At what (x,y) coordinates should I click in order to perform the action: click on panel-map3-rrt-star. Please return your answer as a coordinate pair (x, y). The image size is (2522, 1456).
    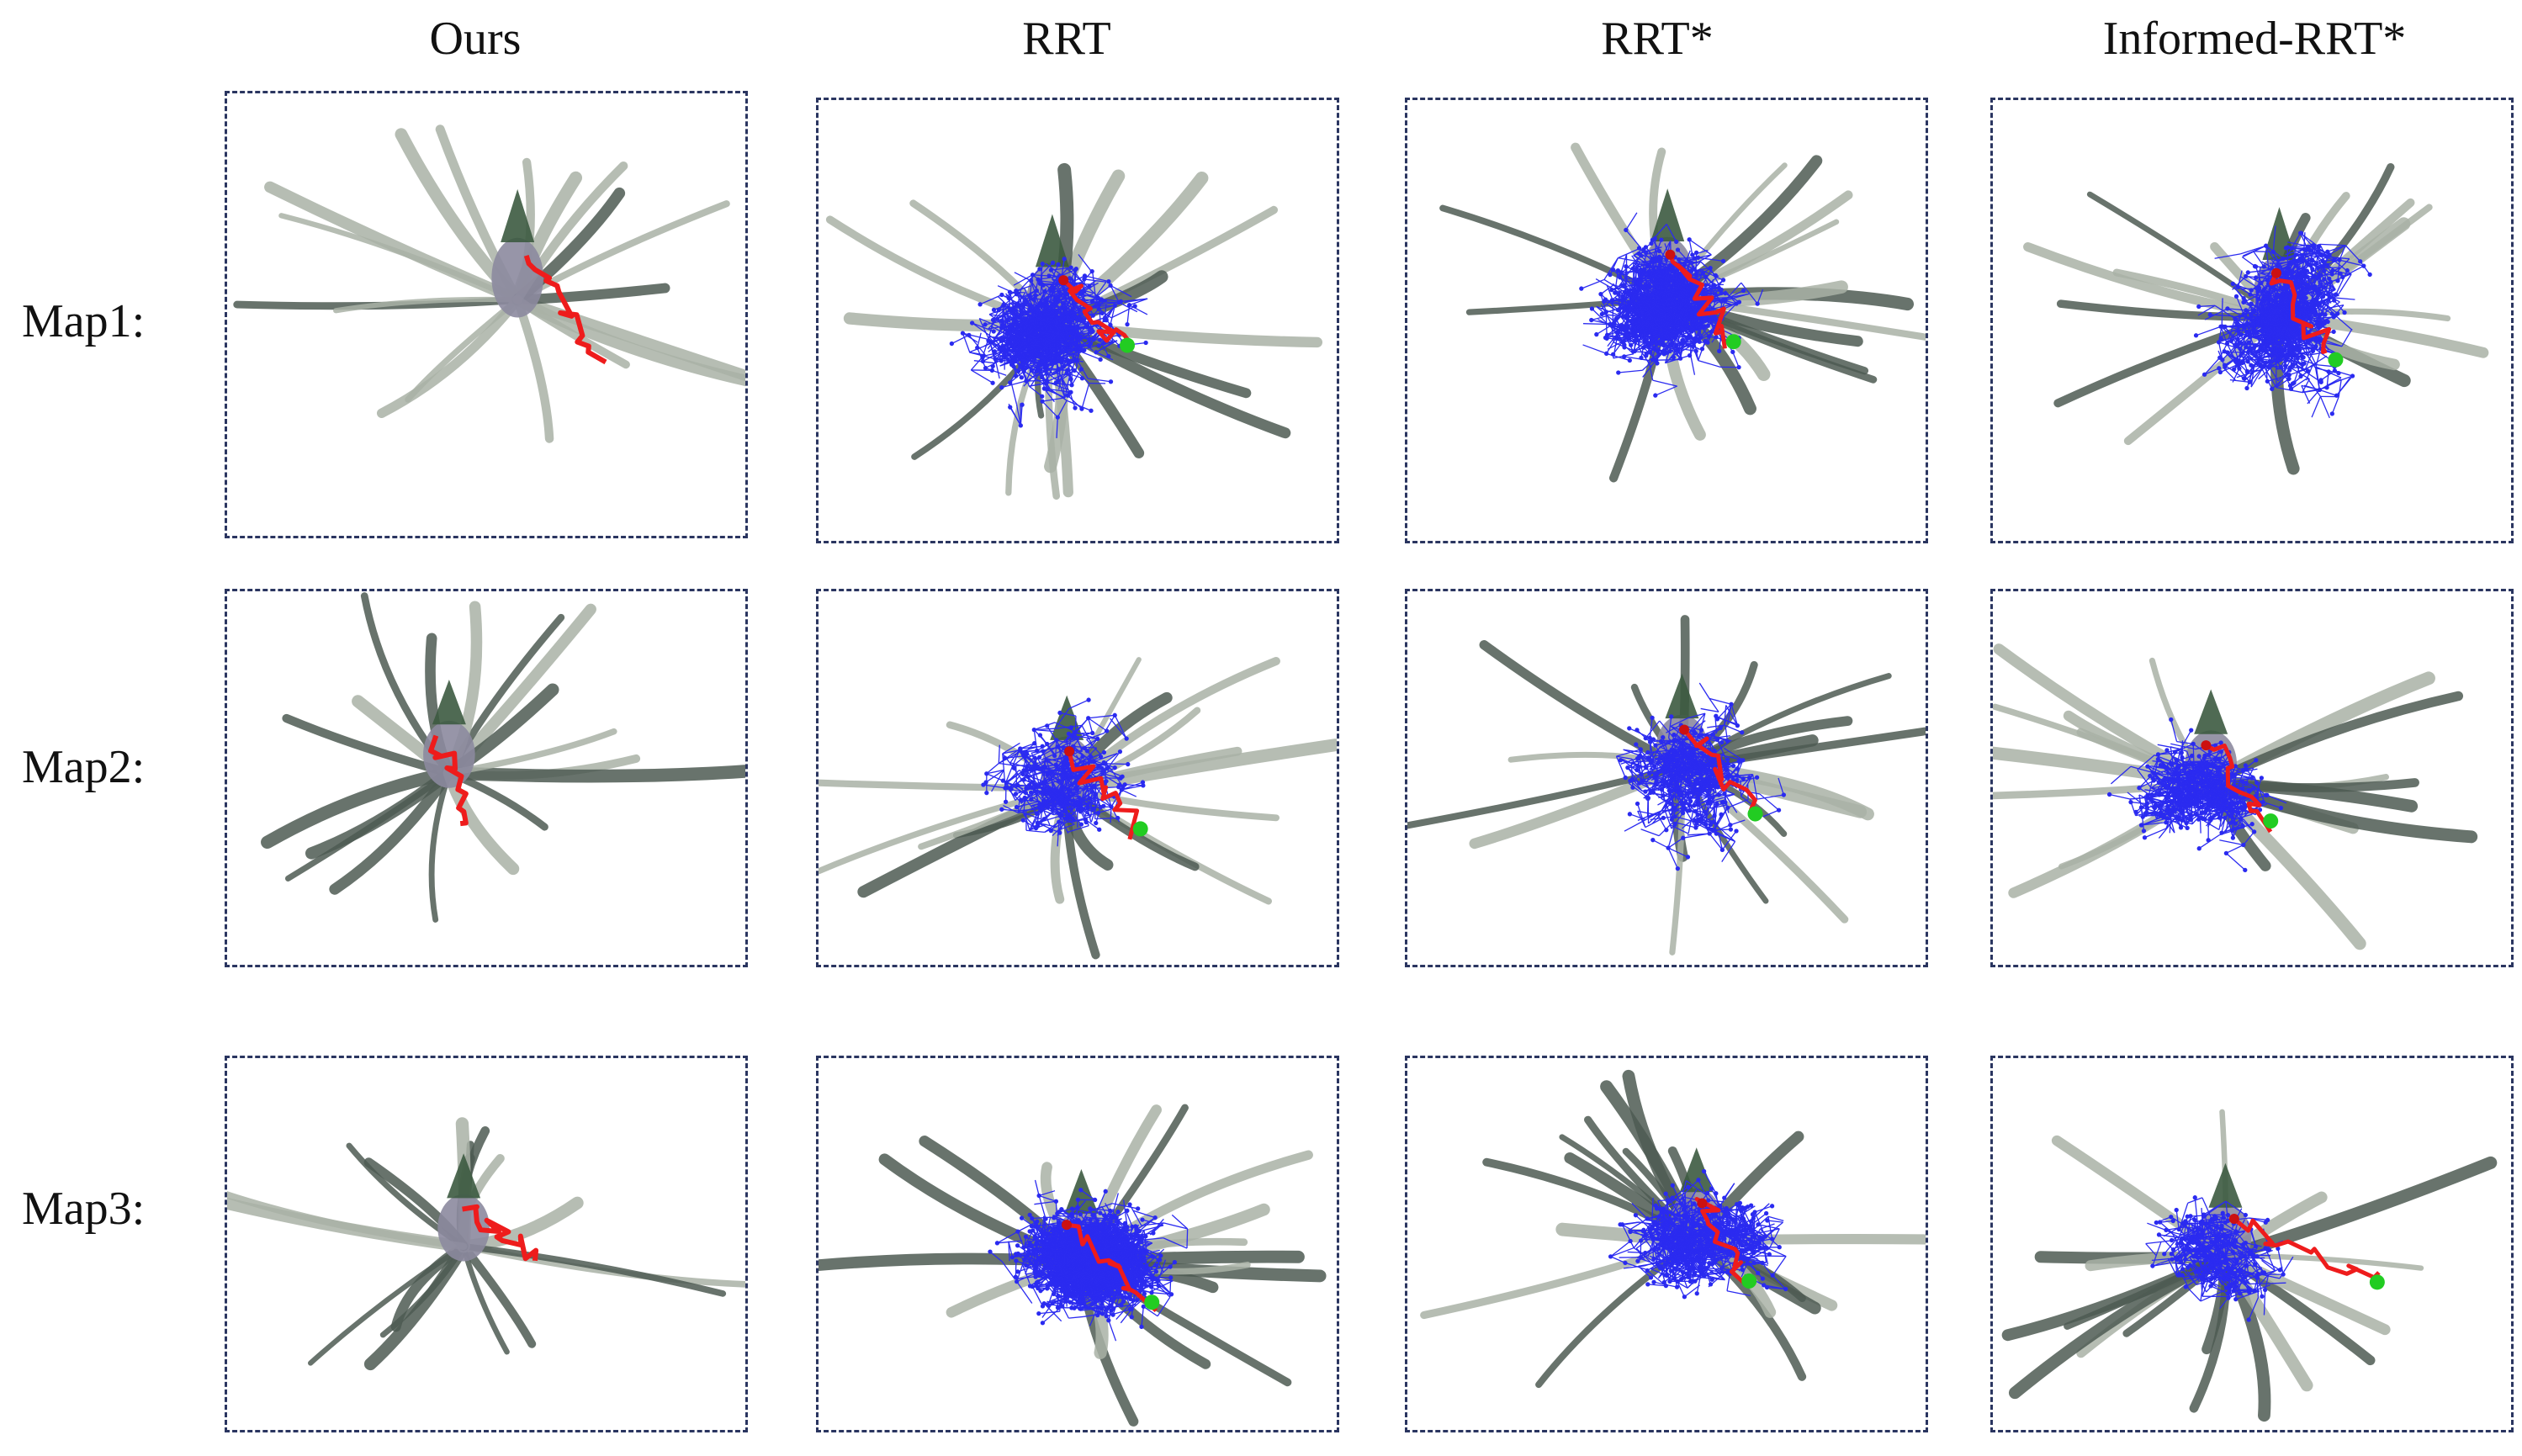
    Looking at the image, I should click on (1666, 1244).